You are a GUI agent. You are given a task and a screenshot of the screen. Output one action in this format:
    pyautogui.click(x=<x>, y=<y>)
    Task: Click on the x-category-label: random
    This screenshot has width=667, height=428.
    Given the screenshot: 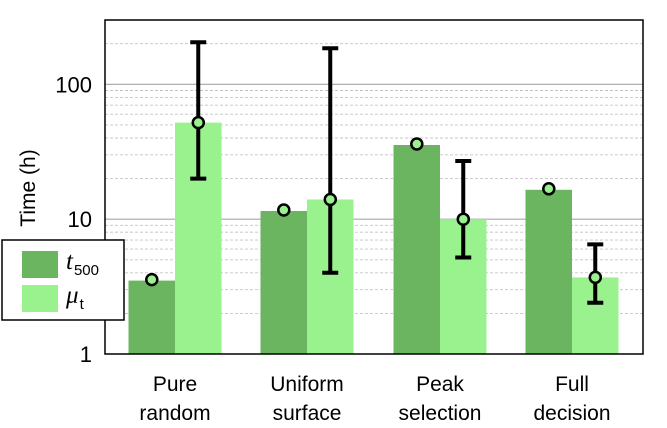 What is the action you would take?
    pyautogui.click(x=174, y=413)
    